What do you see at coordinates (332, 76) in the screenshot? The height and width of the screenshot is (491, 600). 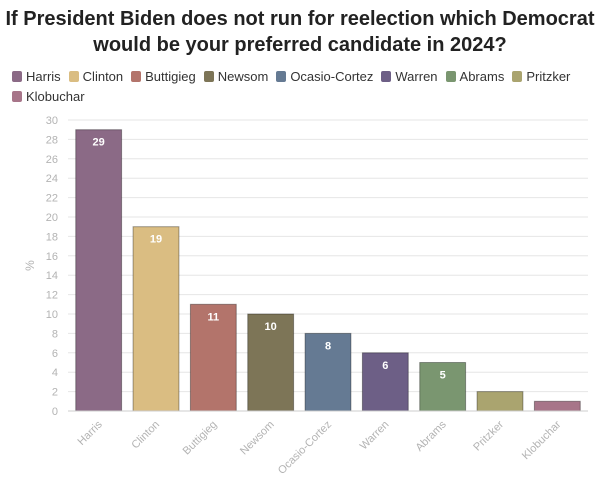 I see `legend-label: Ocasio-Cortez` at bounding box center [332, 76].